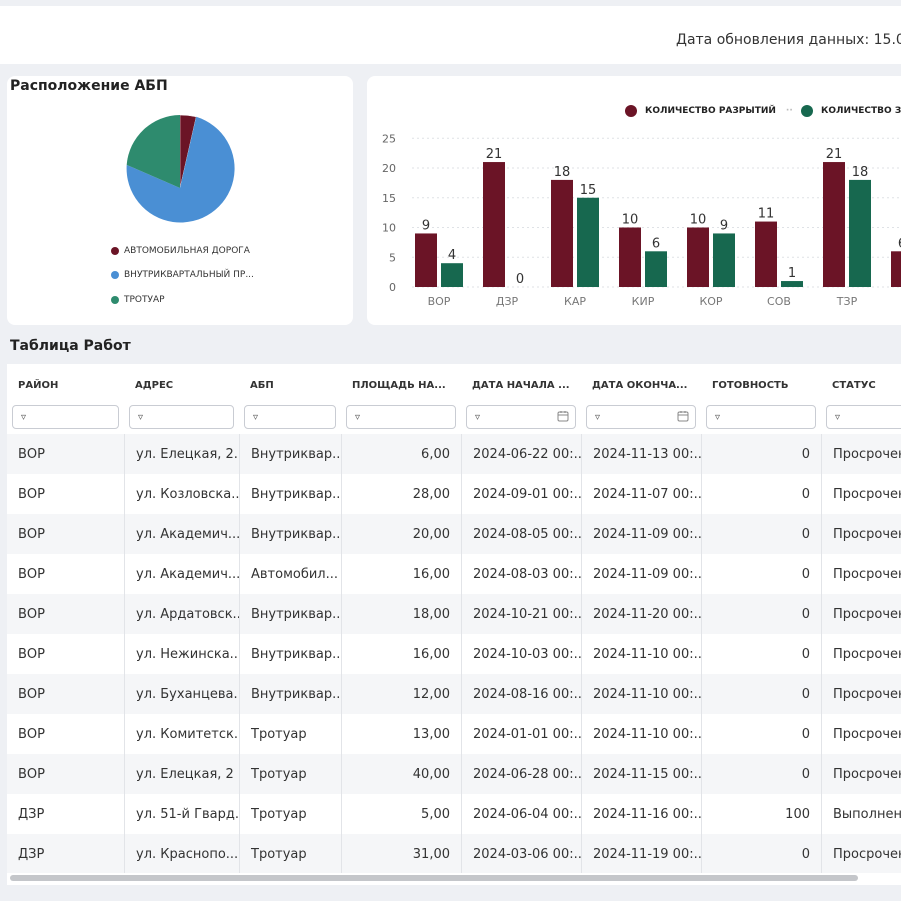  Describe the element at coordinates (38, 385) in the screenshot. I see `column-header: РАЙОН` at that location.